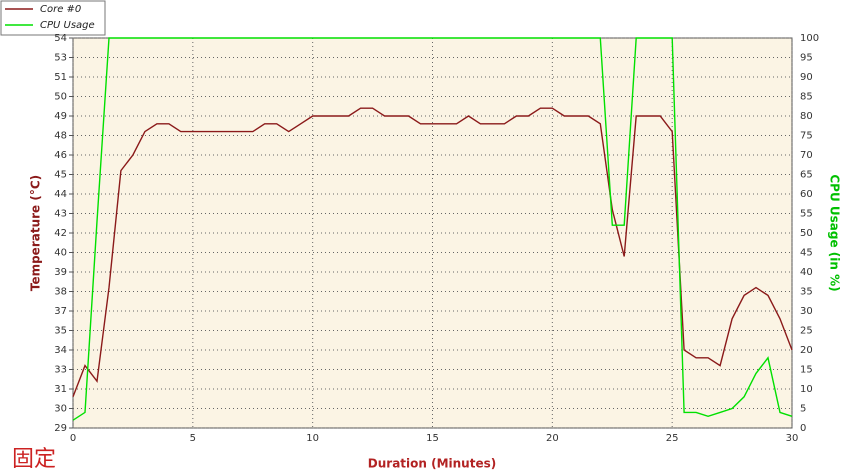 The image size is (844, 473). Describe the element at coordinates (806, 77) in the screenshot. I see `y2-tick-label: 90` at that location.